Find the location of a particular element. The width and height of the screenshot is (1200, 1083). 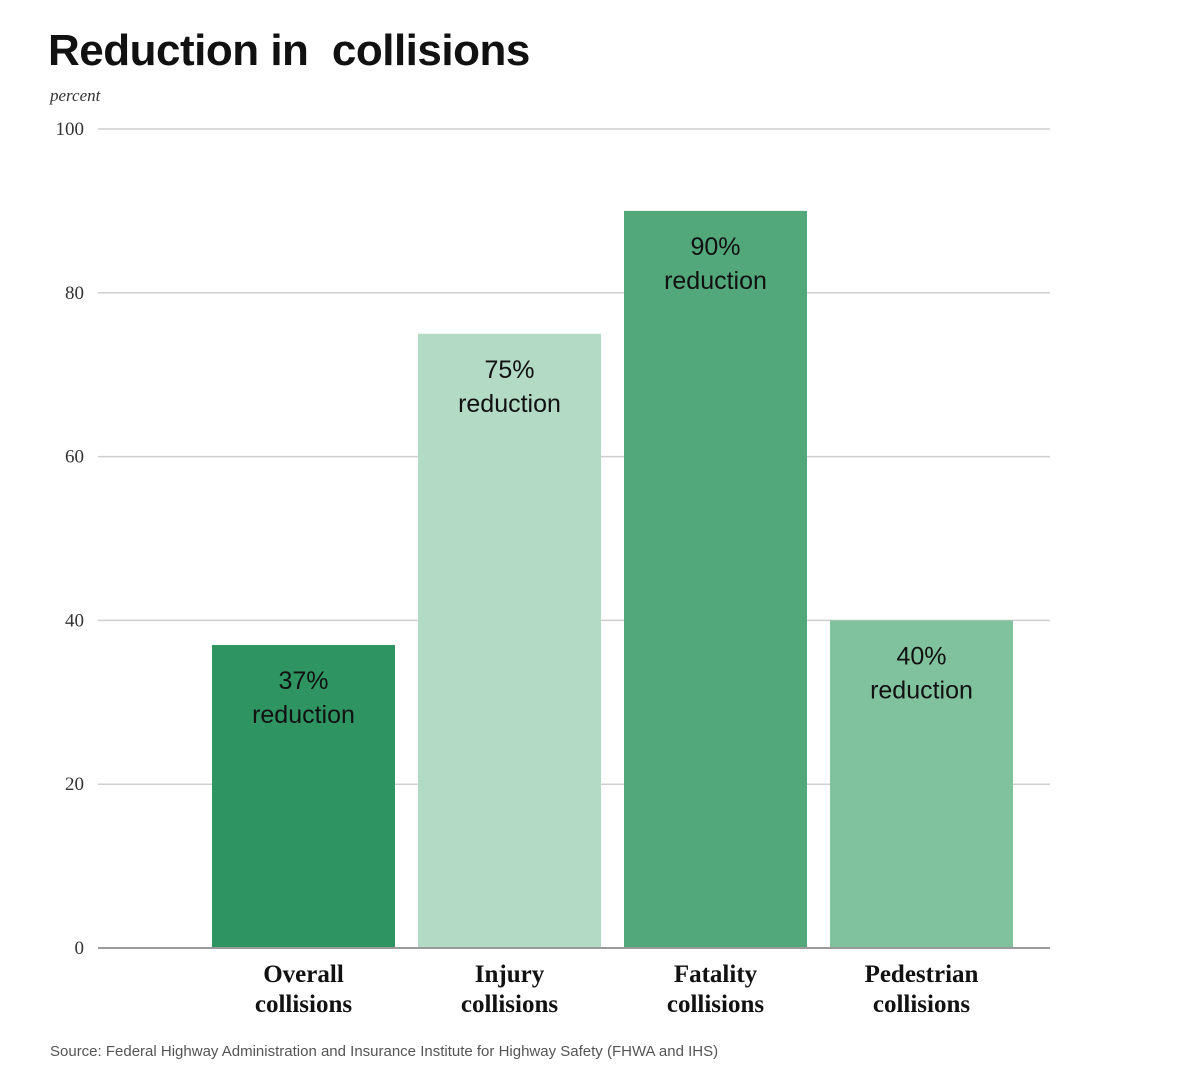

y-tick-label: 60 is located at coordinates (74, 457).